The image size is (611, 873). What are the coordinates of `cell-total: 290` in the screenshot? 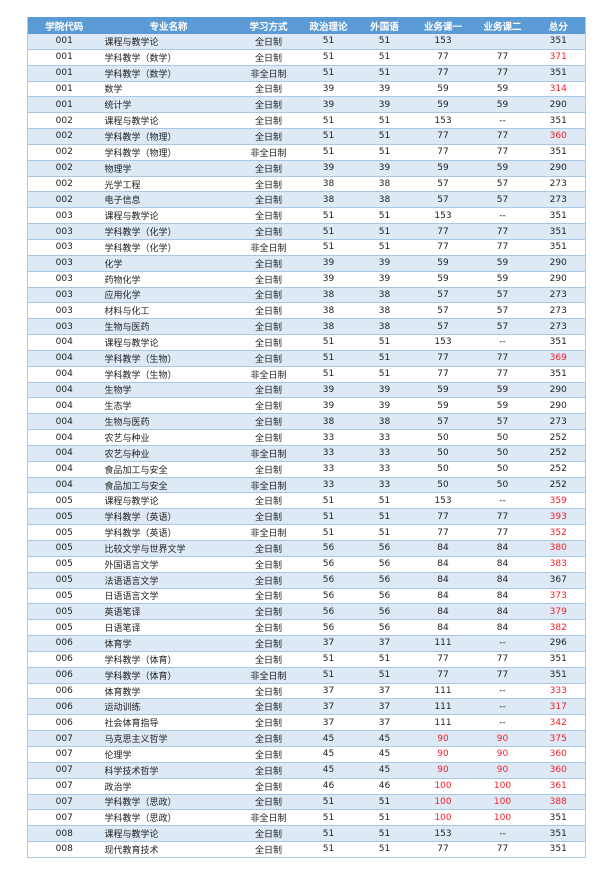 It's located at (558, 105).